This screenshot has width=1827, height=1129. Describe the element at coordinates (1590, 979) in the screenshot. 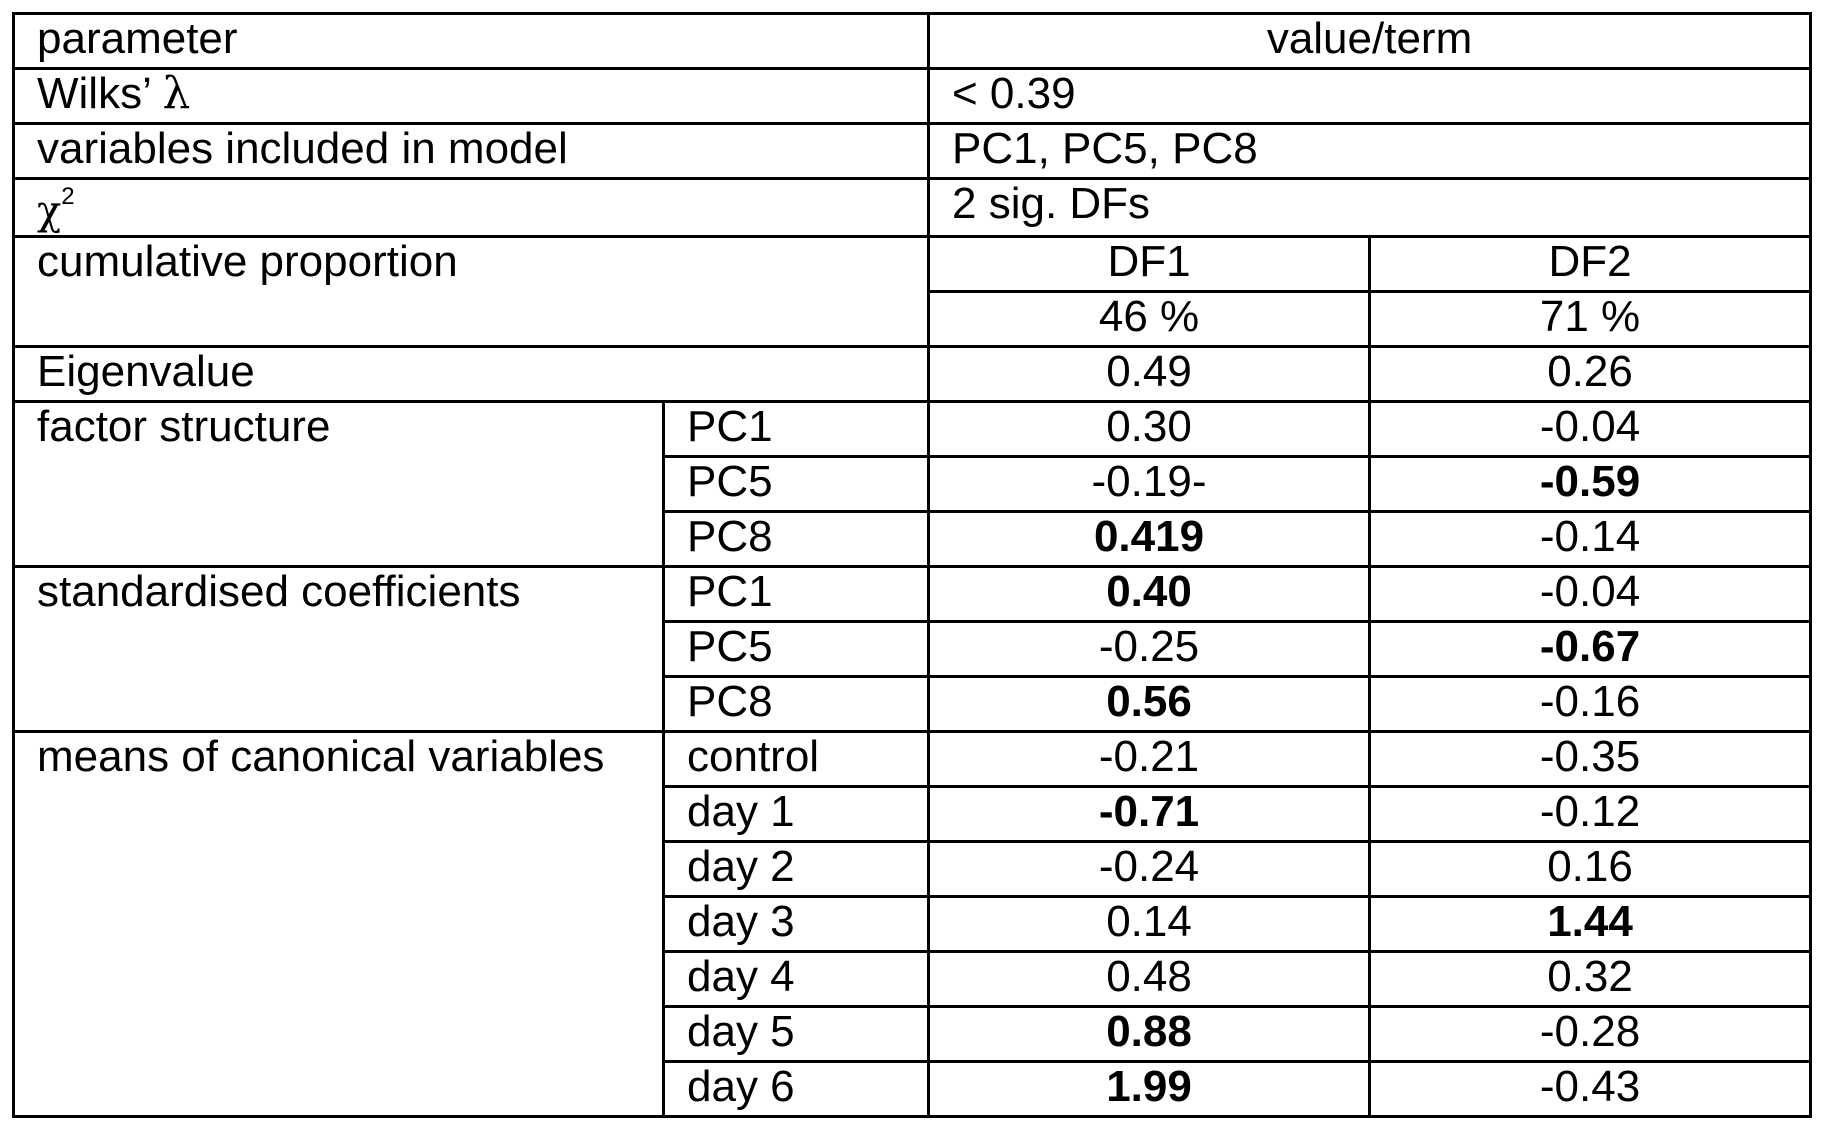

I see `df2-cell: 0.32` at that location.